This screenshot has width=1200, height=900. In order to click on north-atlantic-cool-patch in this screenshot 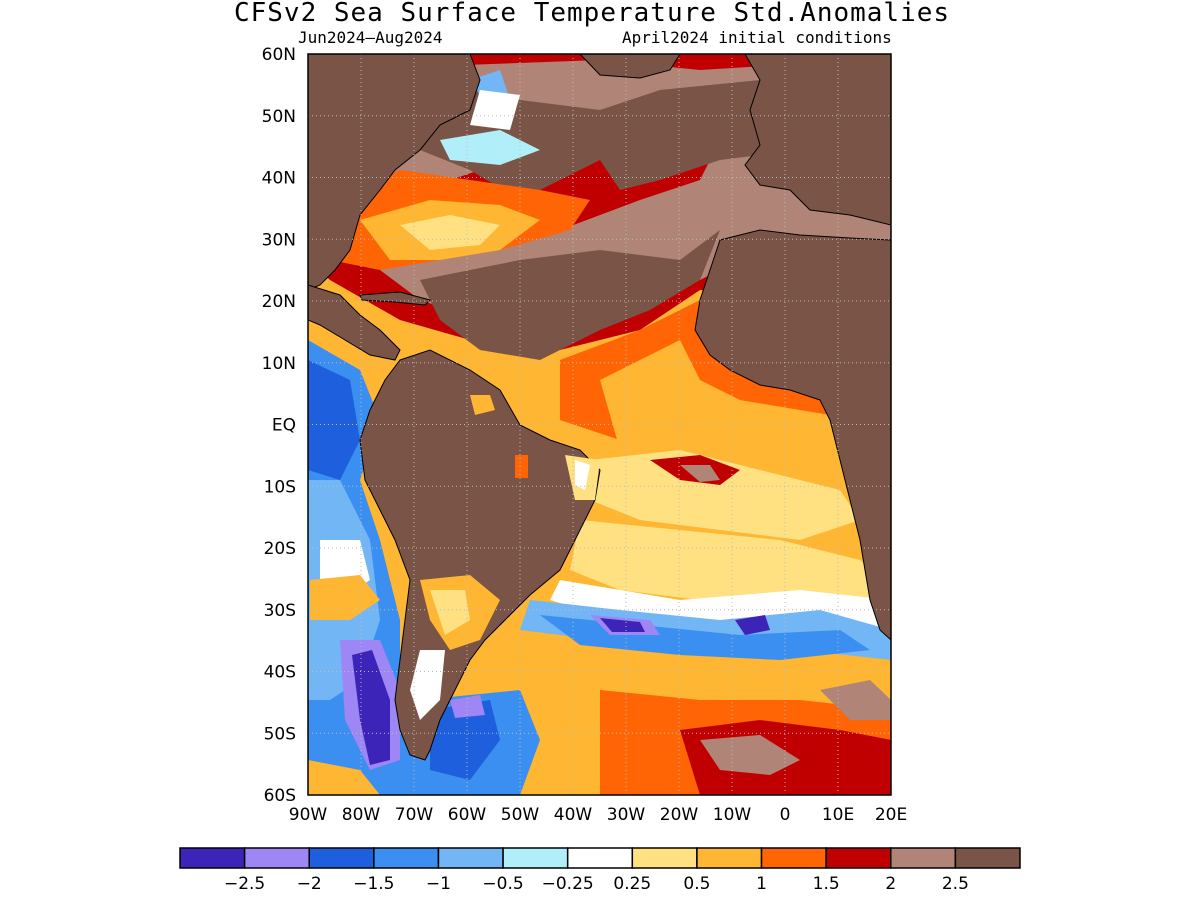, I will do `click(490, 147)`.